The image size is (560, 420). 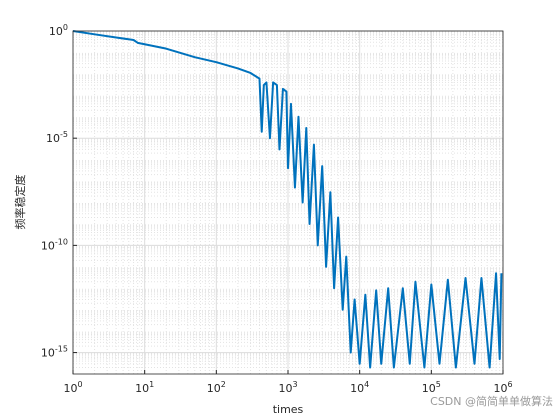 What do you see at coordinates (223, 384) in the screenshot?
I see `tick-exponent: 2` at bounding box center [223, 384].